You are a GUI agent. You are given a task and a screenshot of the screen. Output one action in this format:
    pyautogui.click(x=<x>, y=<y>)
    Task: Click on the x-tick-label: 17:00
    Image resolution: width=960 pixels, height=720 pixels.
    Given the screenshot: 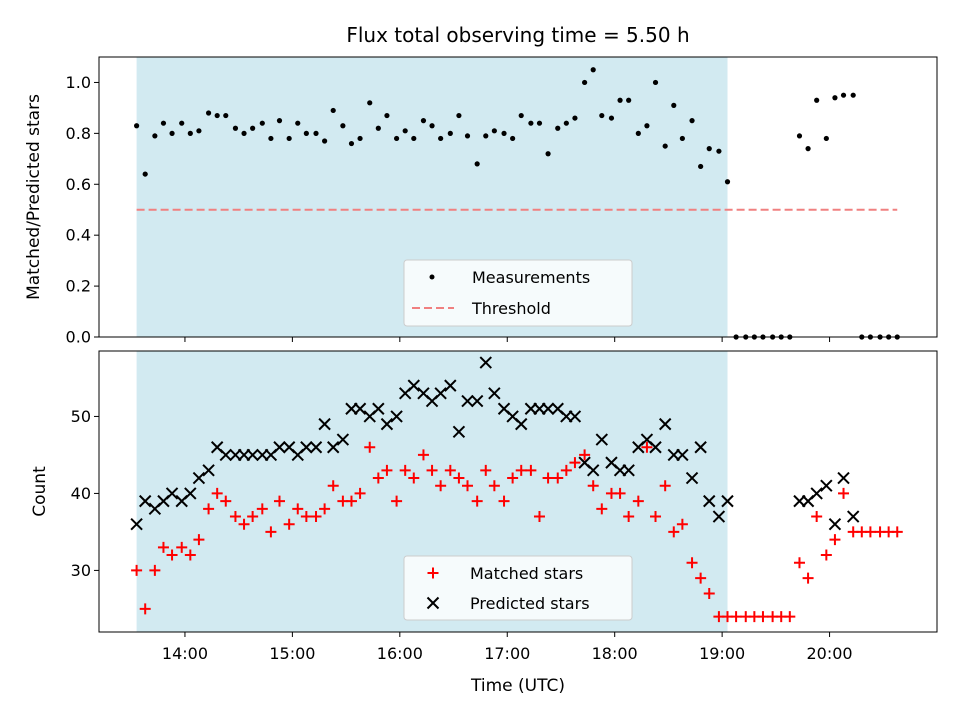 What is the action you would take?
    pyautogui.click(x=507, y=653)
    